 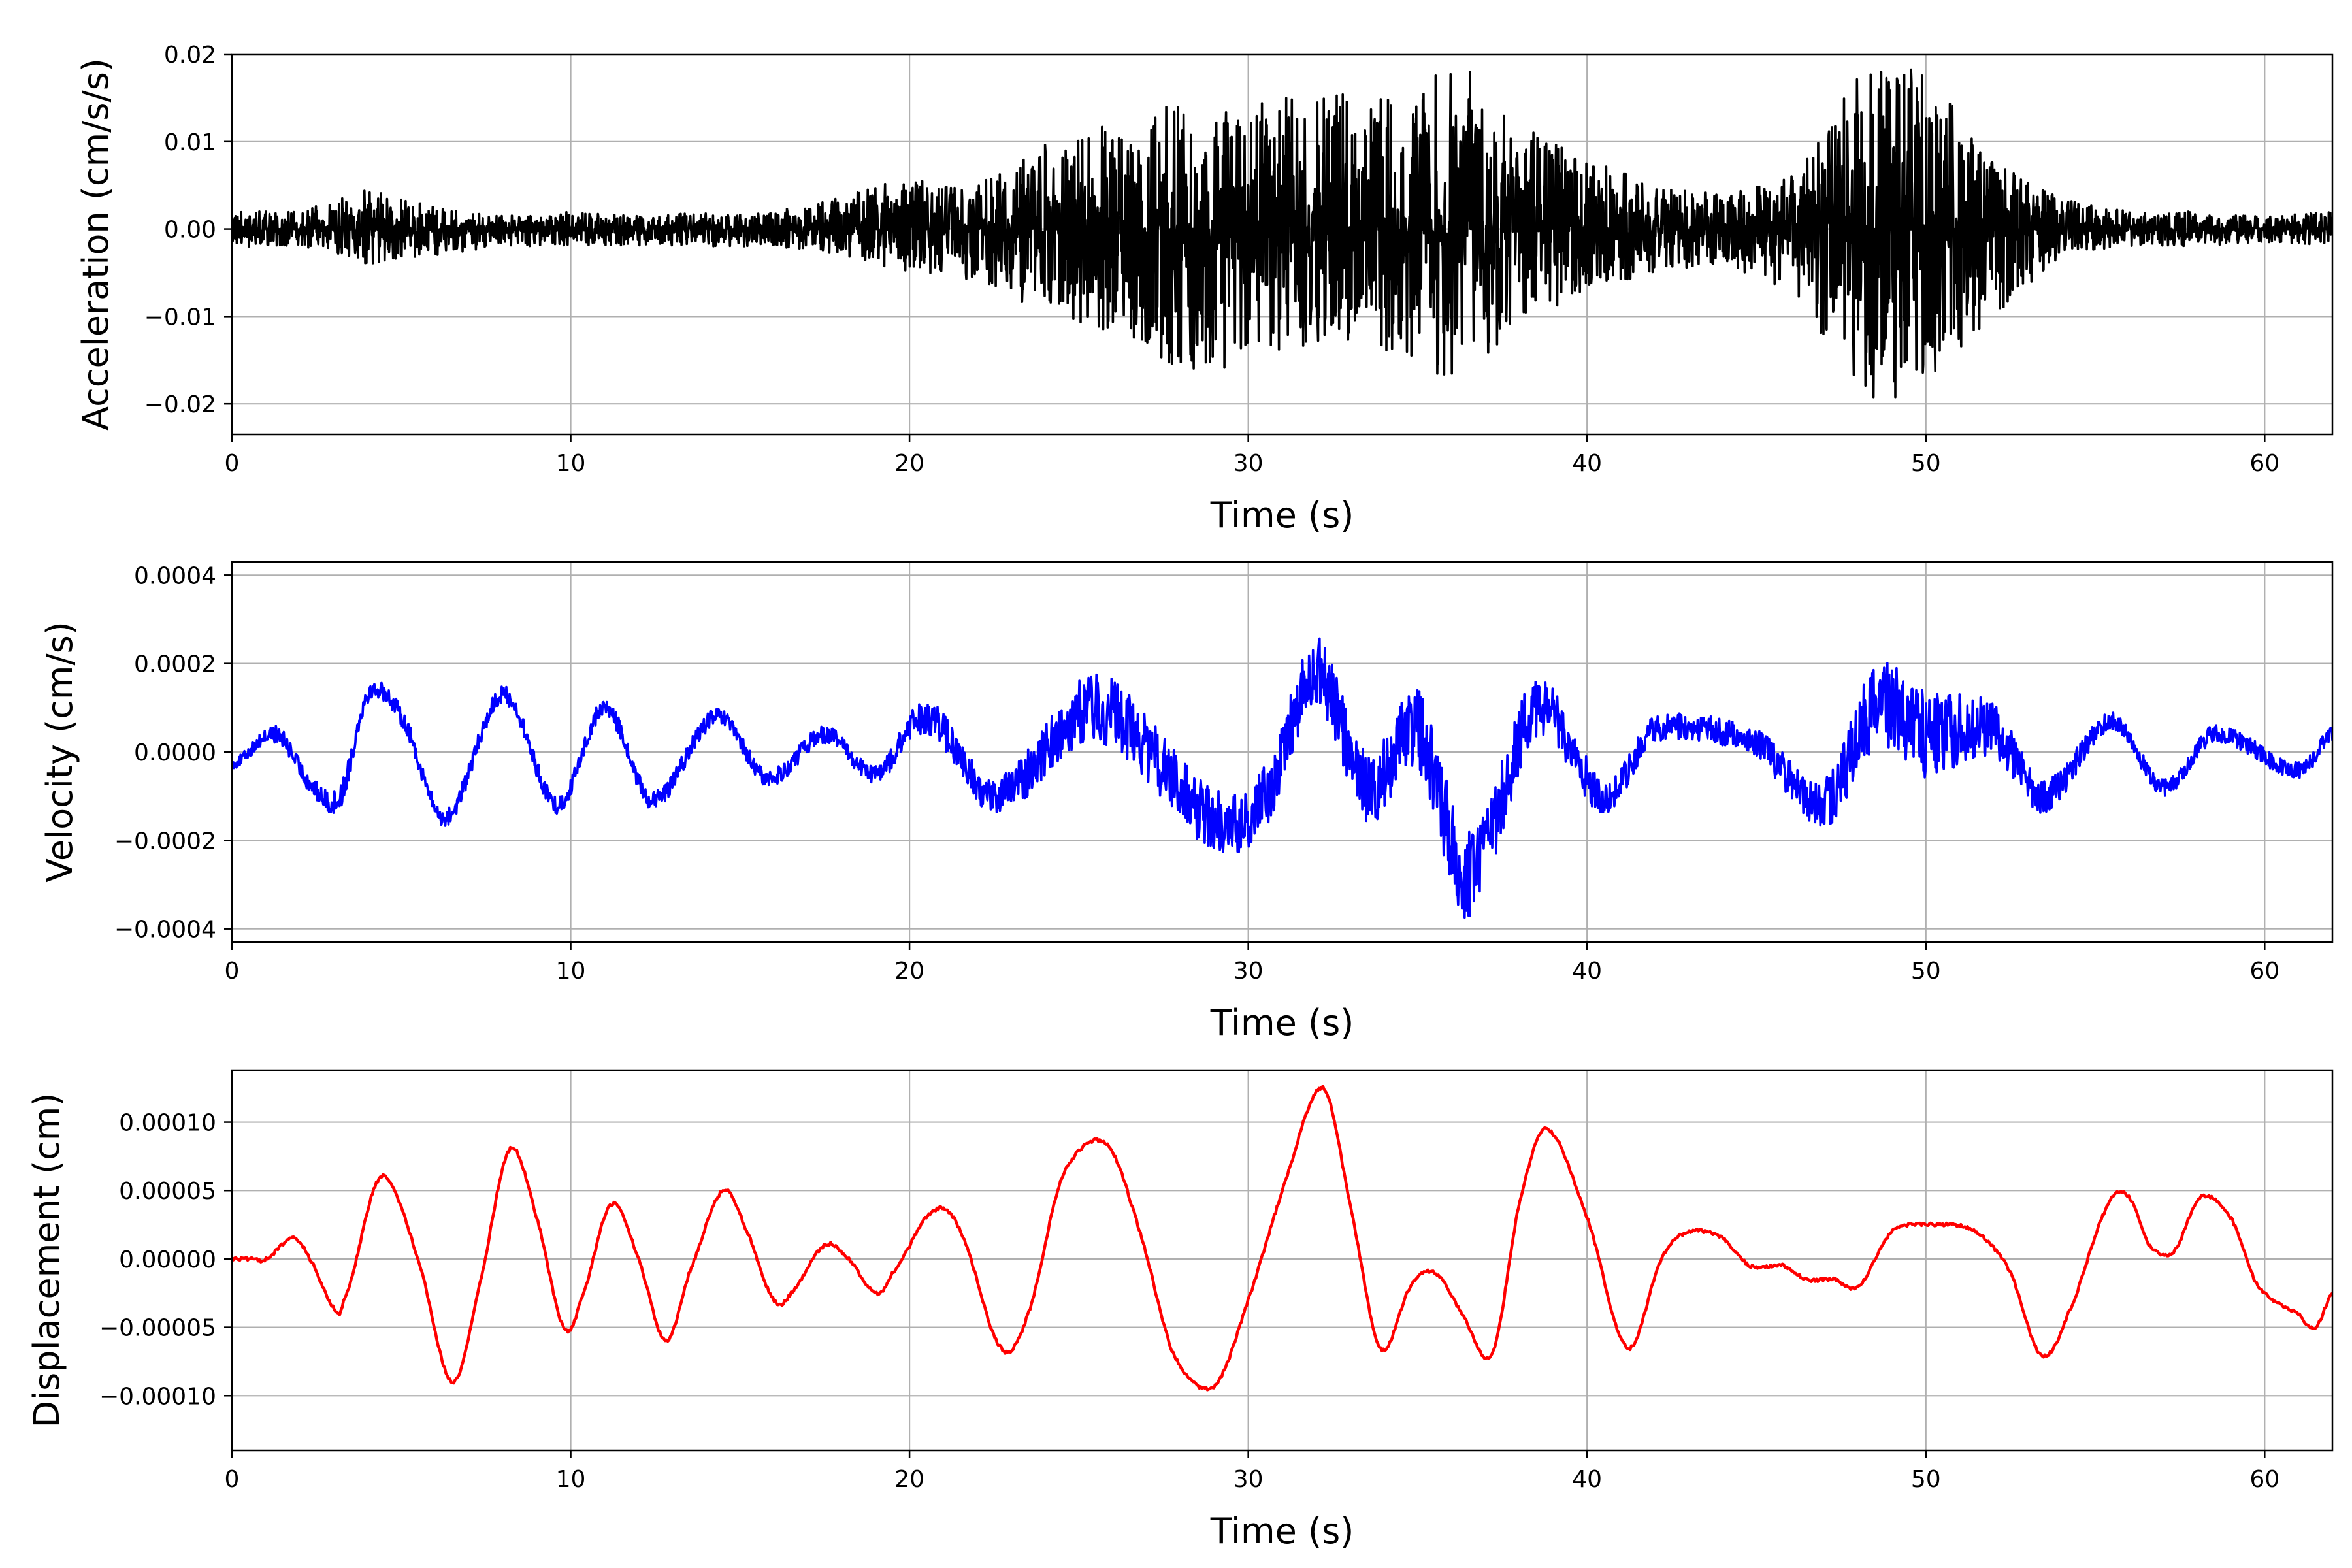 What do you see at coordinates (909, 971) in the screenshot?
I see `velocity-x-tick-label: 20` at bounding box center [909, 971].